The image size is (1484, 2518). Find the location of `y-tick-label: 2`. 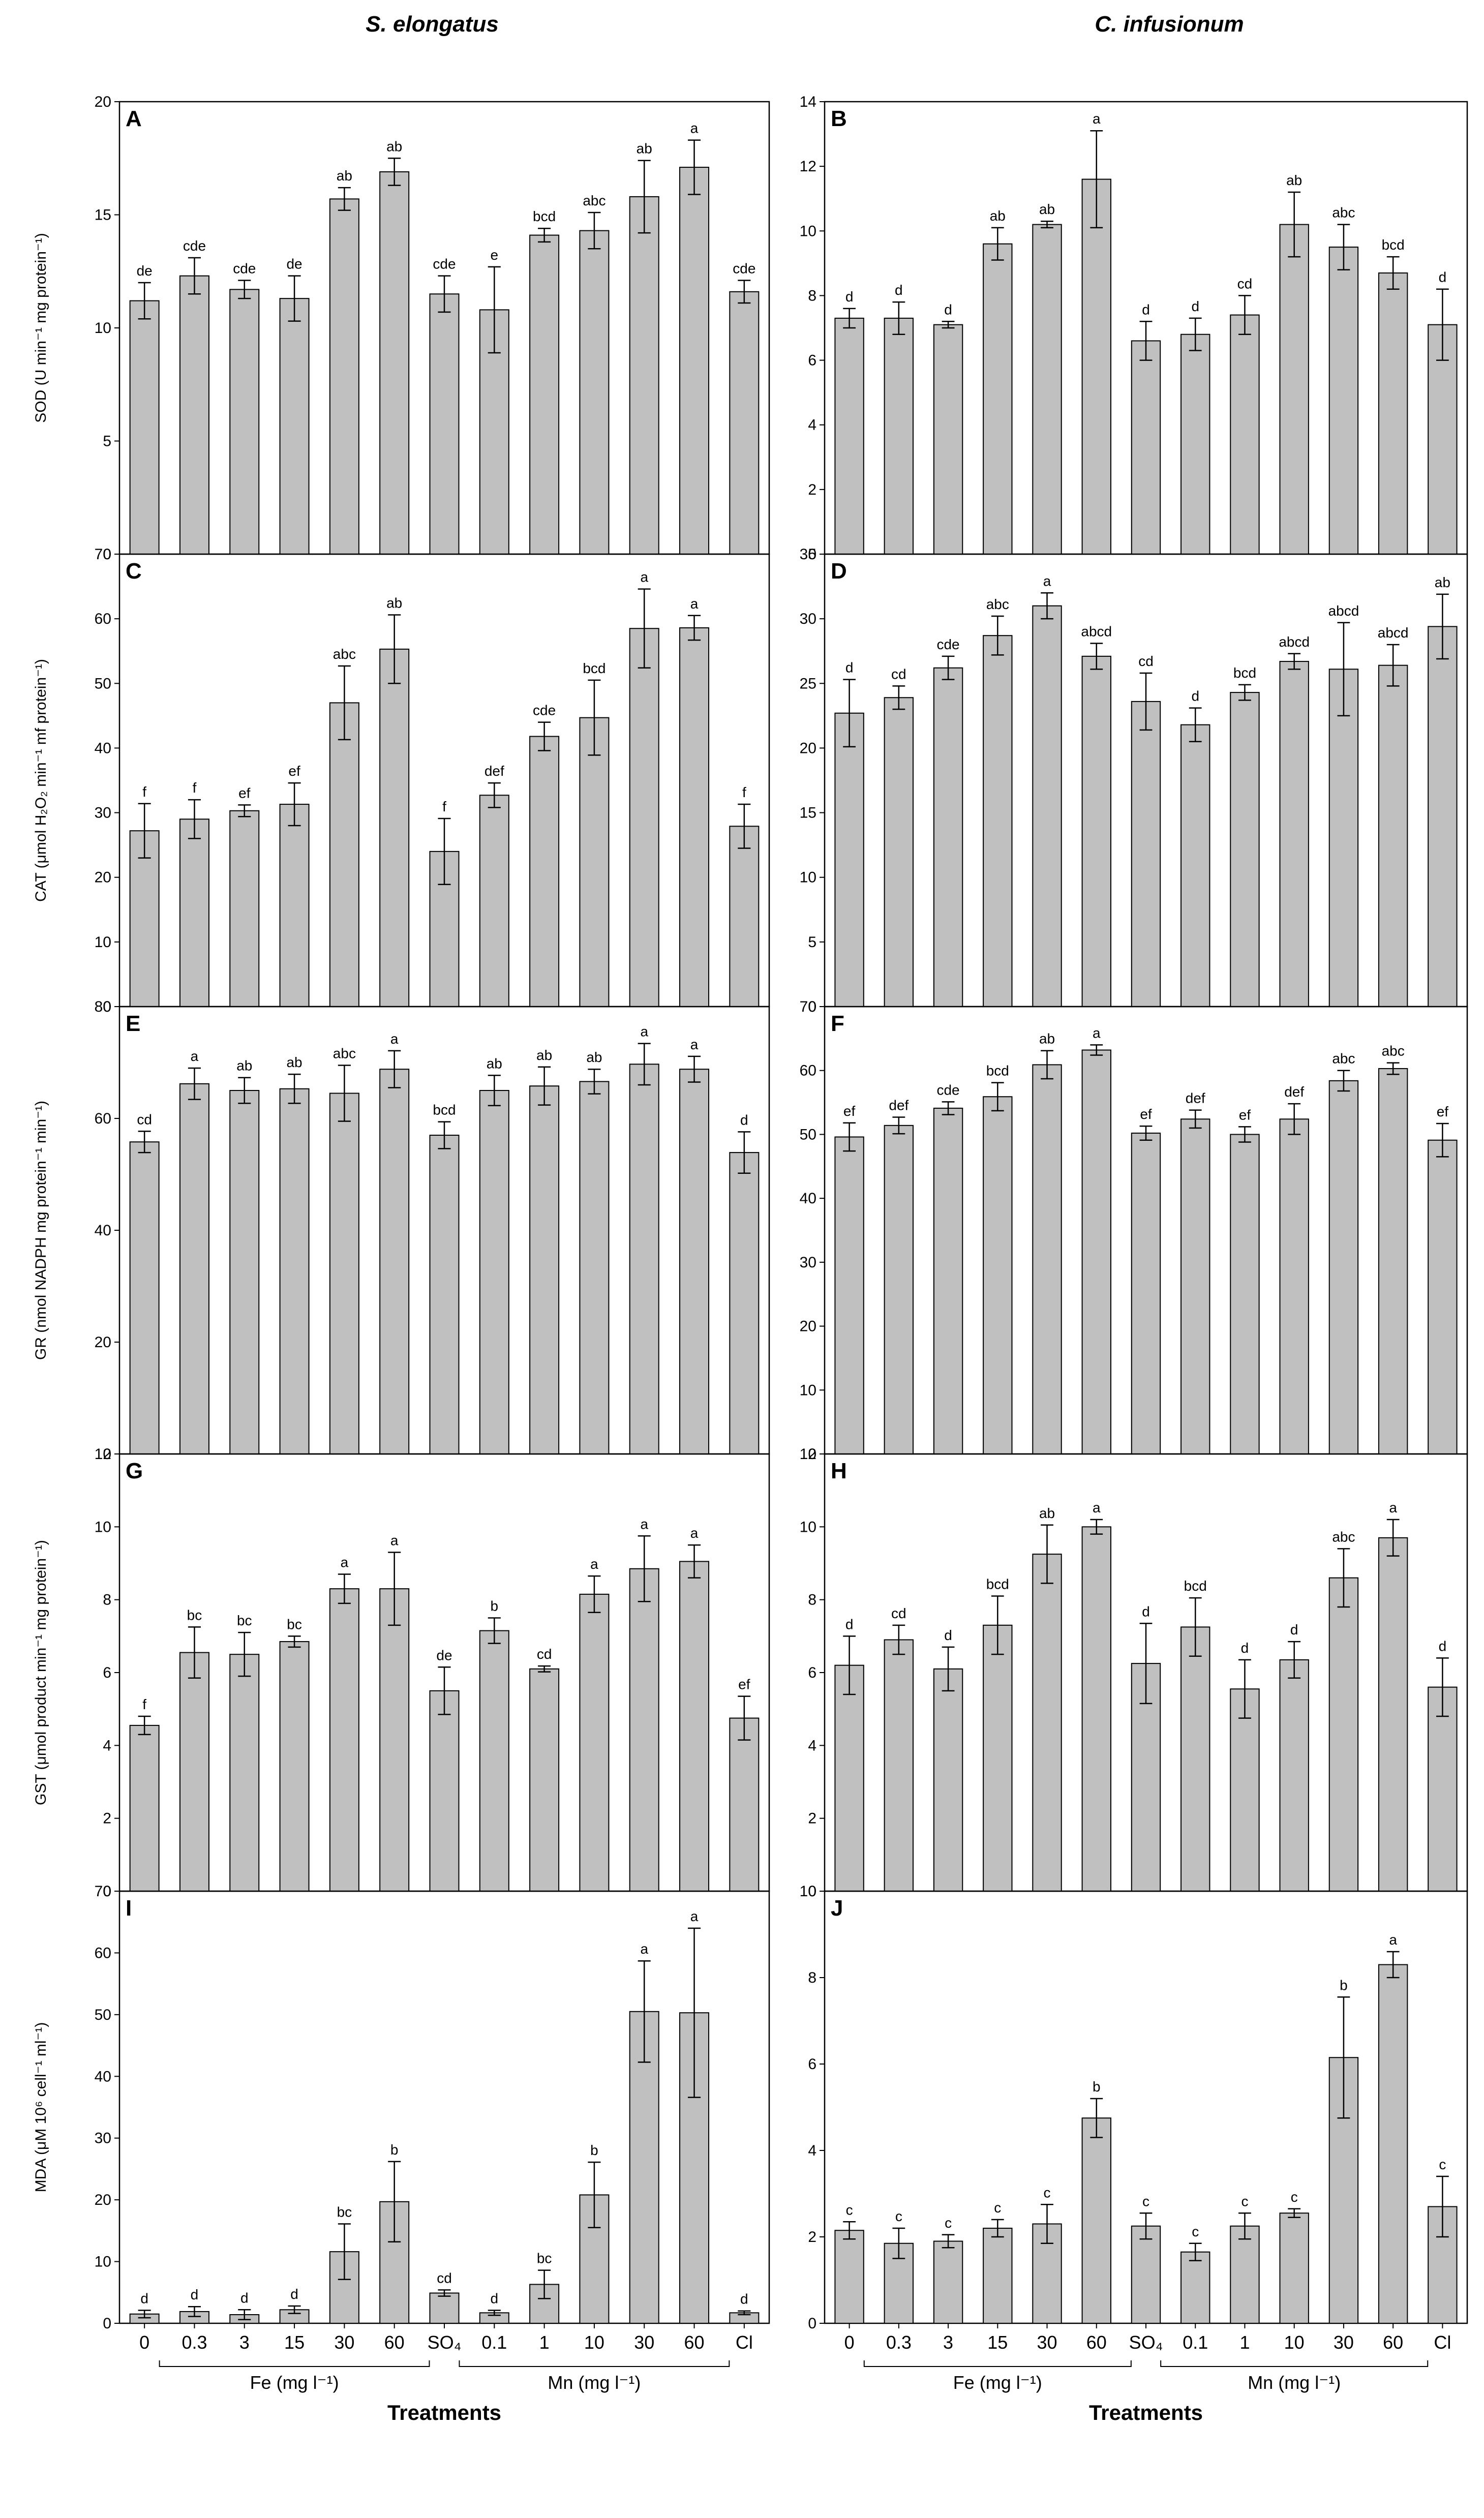

y-tick-label: 2 is located at coordinates (107, 1818).